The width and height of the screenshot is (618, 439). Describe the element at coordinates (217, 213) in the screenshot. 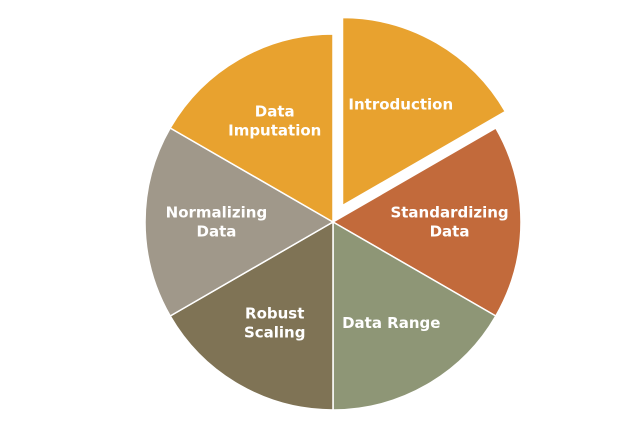

I see `segment-label-line: Normalizing` at that location.